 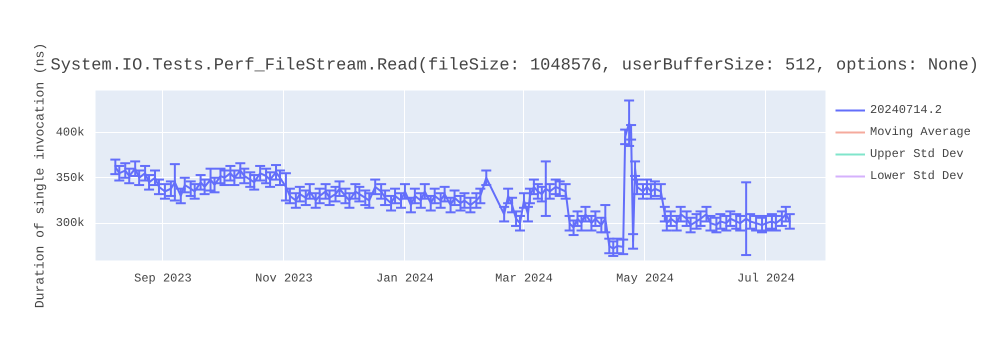 What do you see at coordinates (163, 279) in the screenshot?
I see `x-tick-label: Sep 2023` at bounding box center [163, 279].